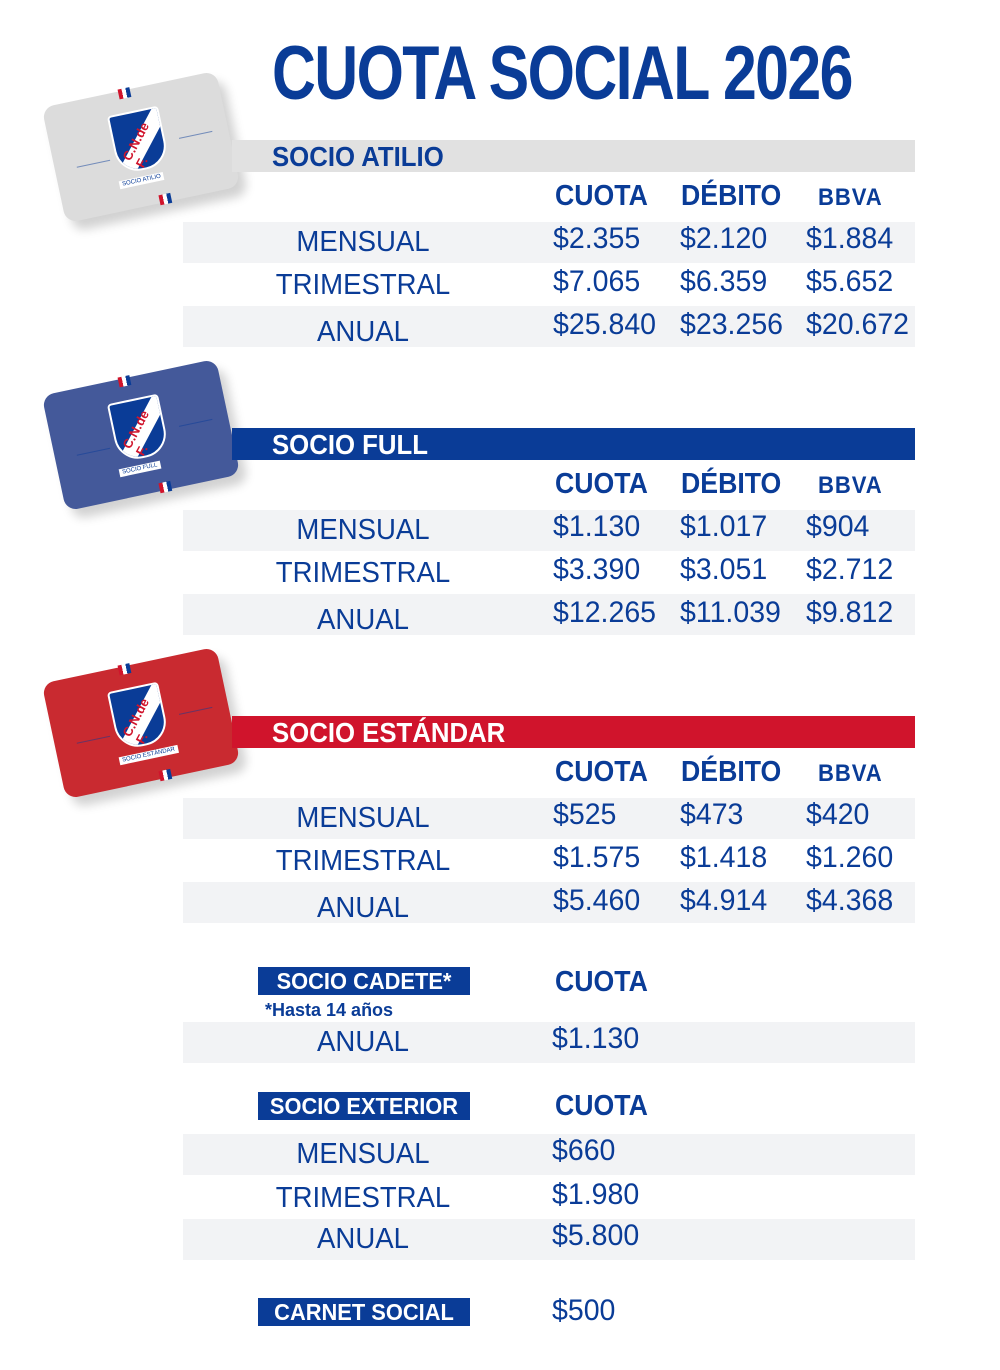 Image resolution: width=1000 pixels, height=1370 pixels. I want to click on cuota-value: $7.065, so click(597, 281).